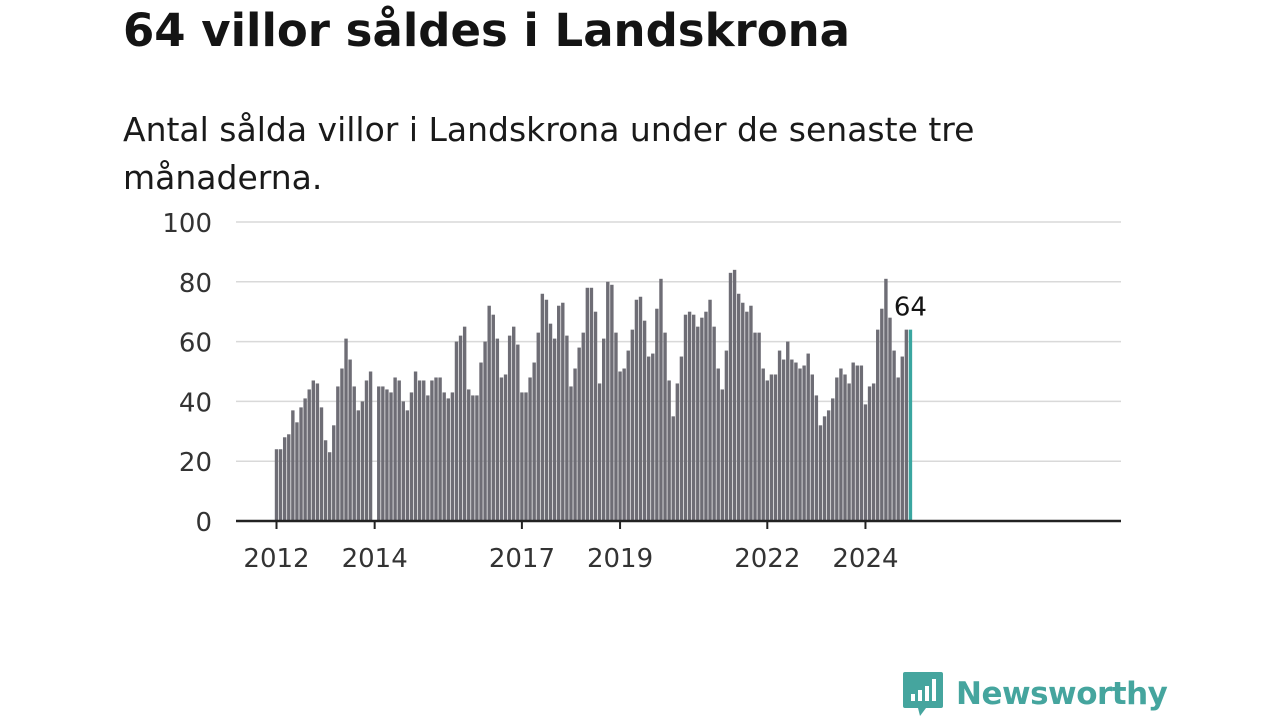  What do you see at coordinates (195, 463) in the screenshot?
I see `y-tick-label: 20` at bounding box center [195, 463].